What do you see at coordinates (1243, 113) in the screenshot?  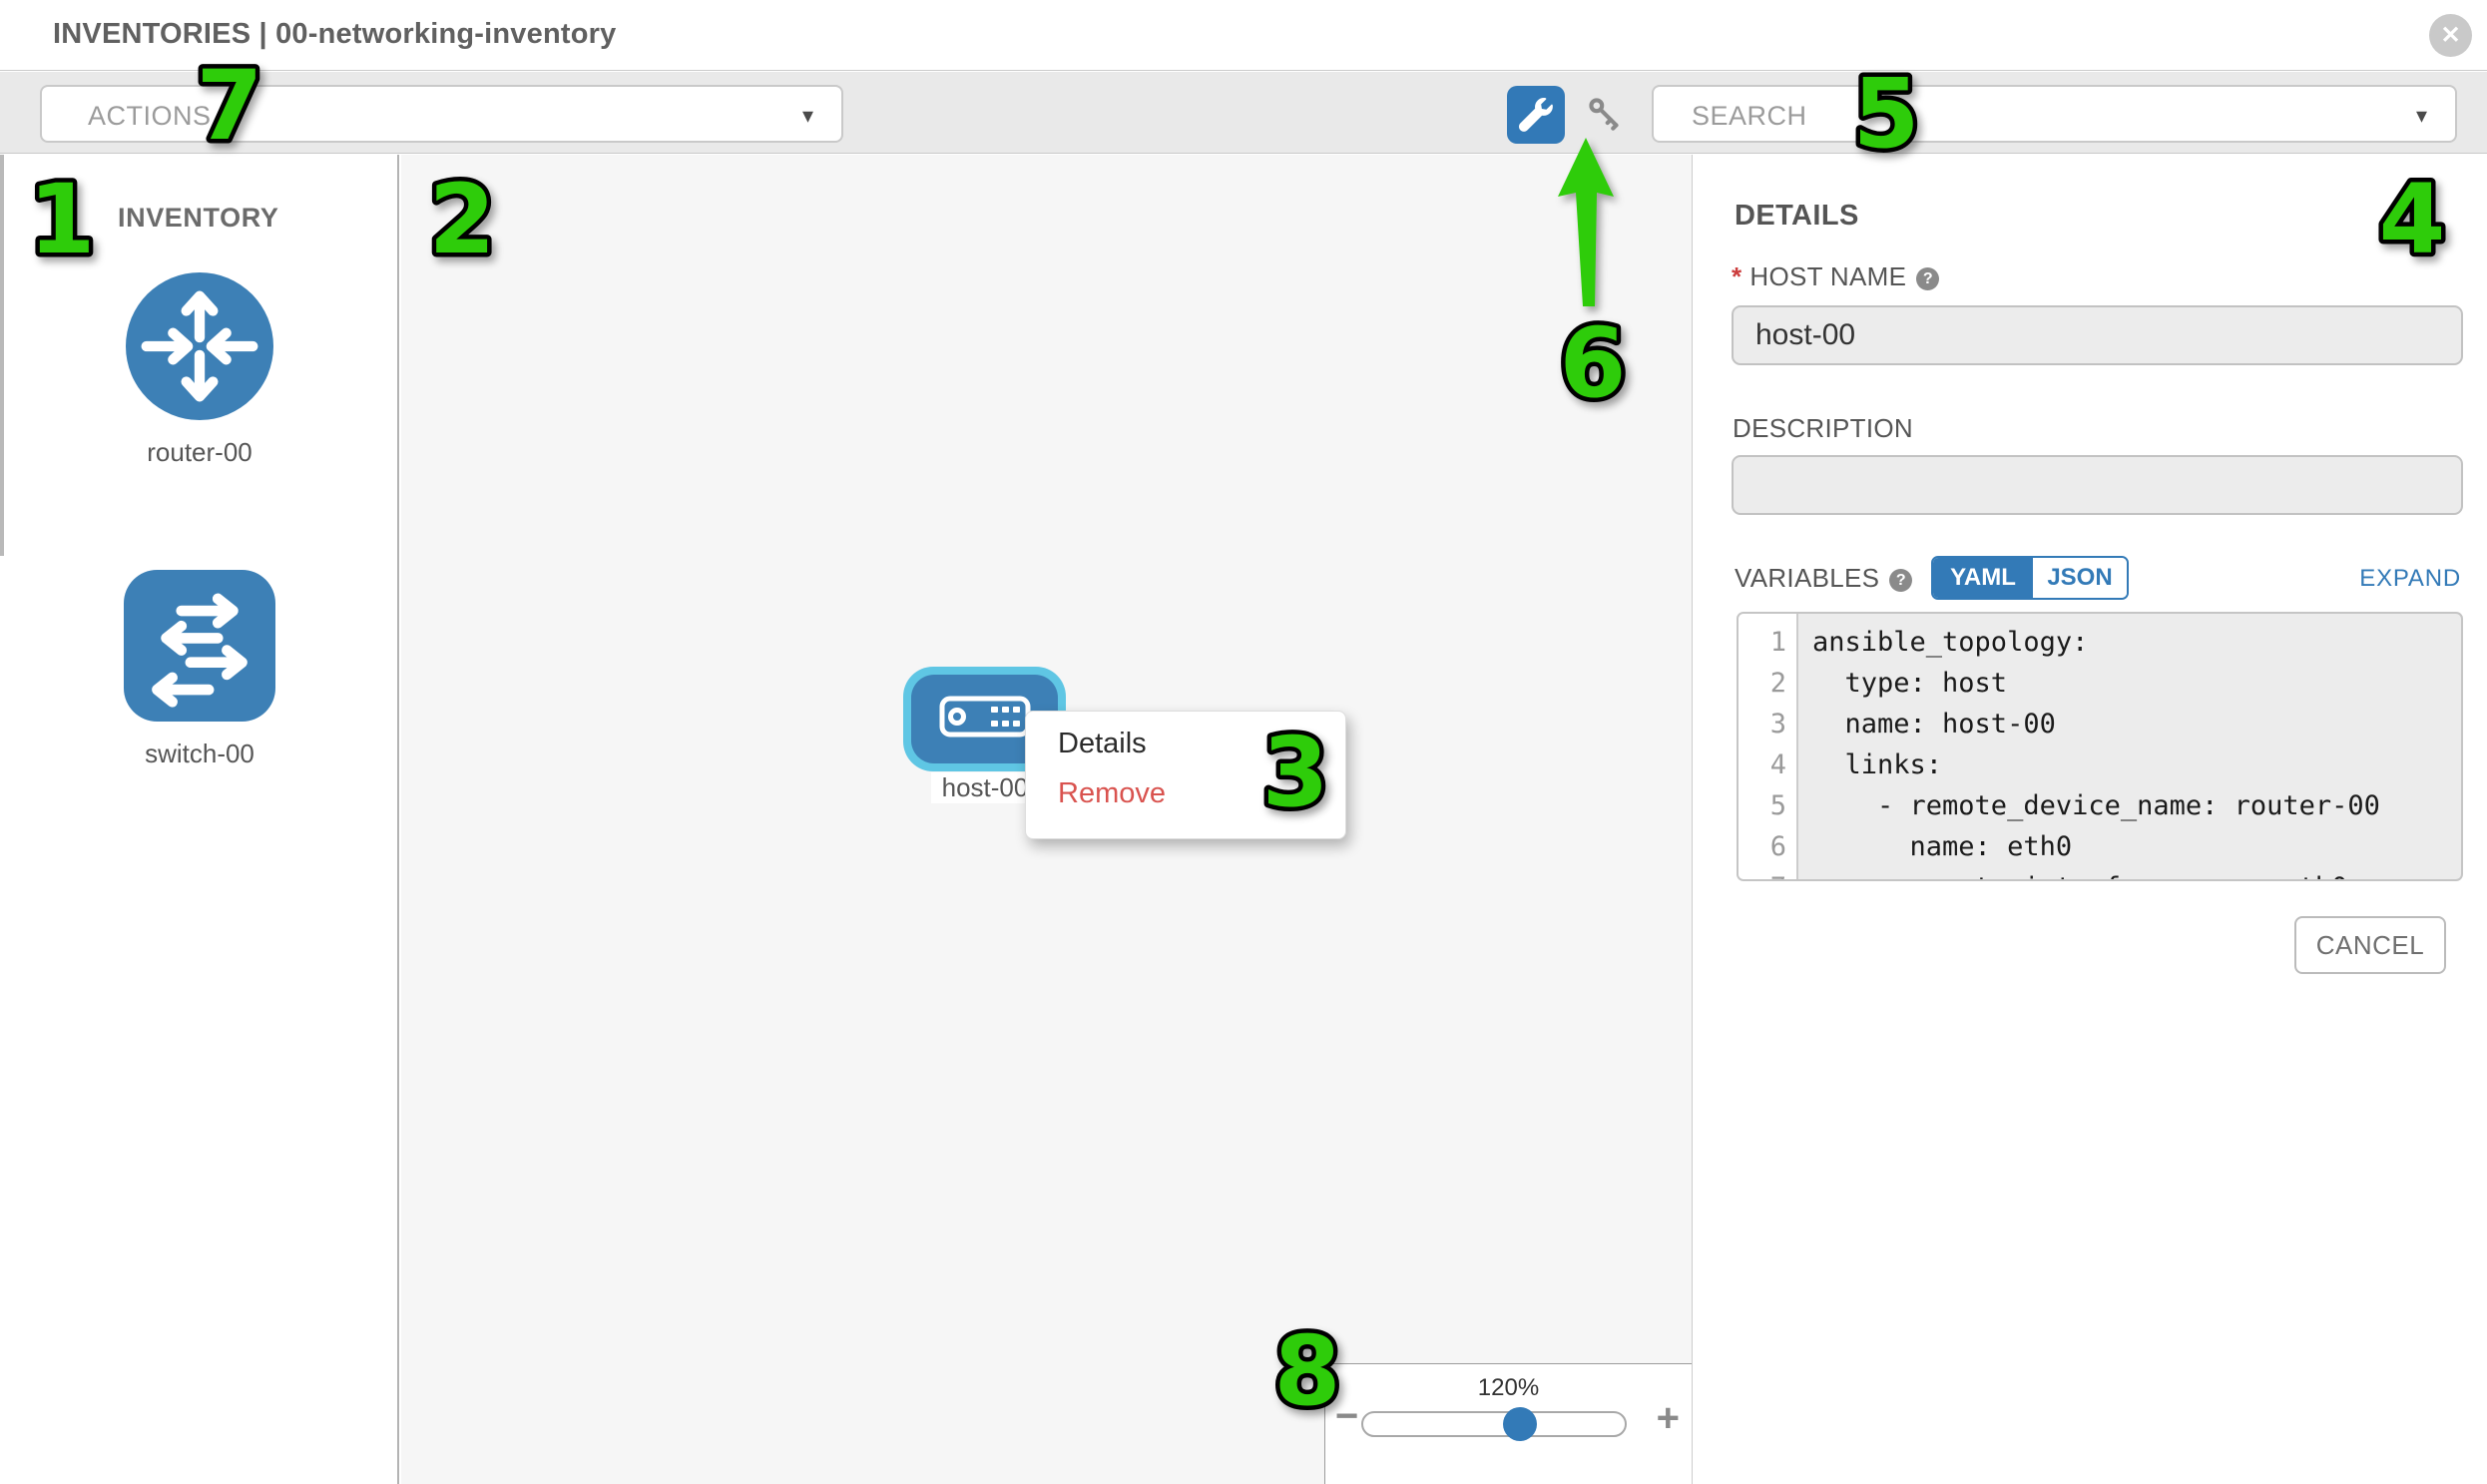 I see `toolbar: ACTIONS ▾ SEARCH ▾` at bounding box center [1243, 113].